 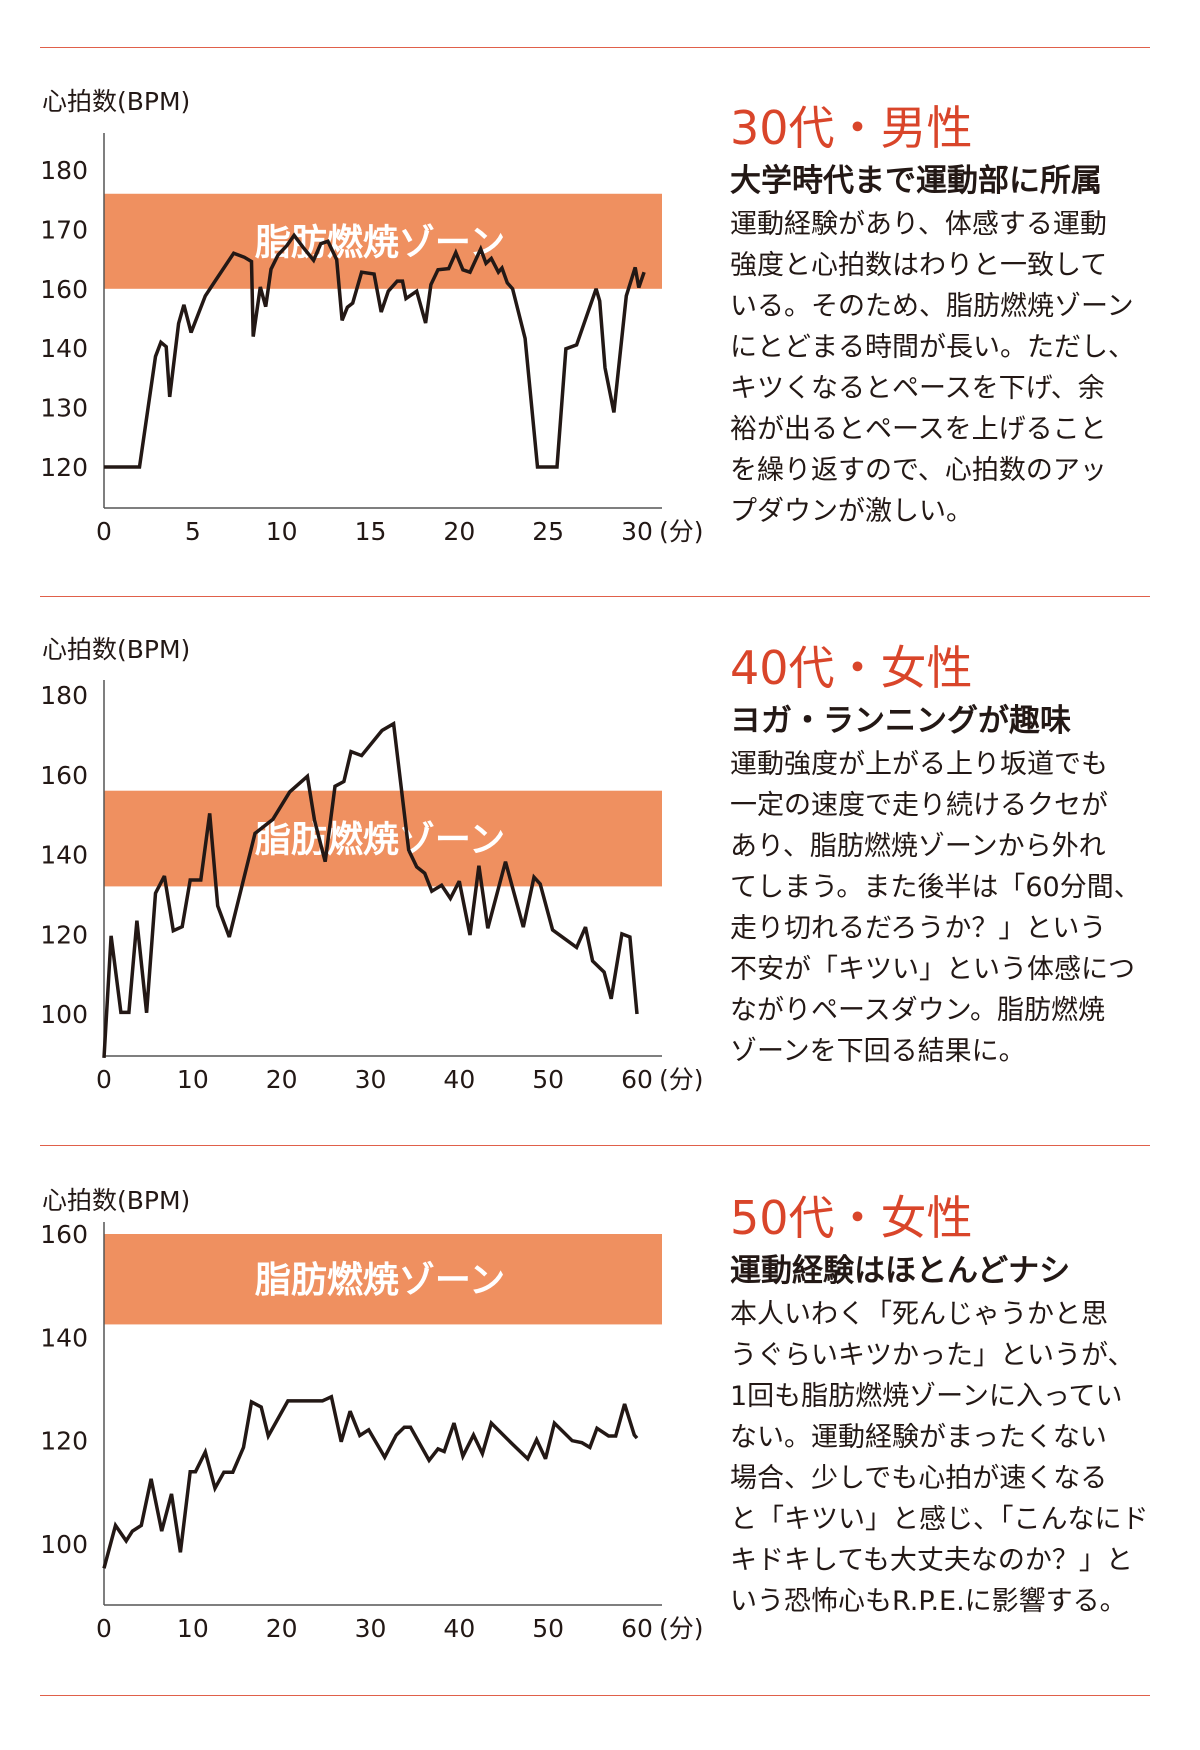 I want to click on body-line: 1回も脂肪燃焼ゾーンに入ってい, so click(x=926, y=1396).